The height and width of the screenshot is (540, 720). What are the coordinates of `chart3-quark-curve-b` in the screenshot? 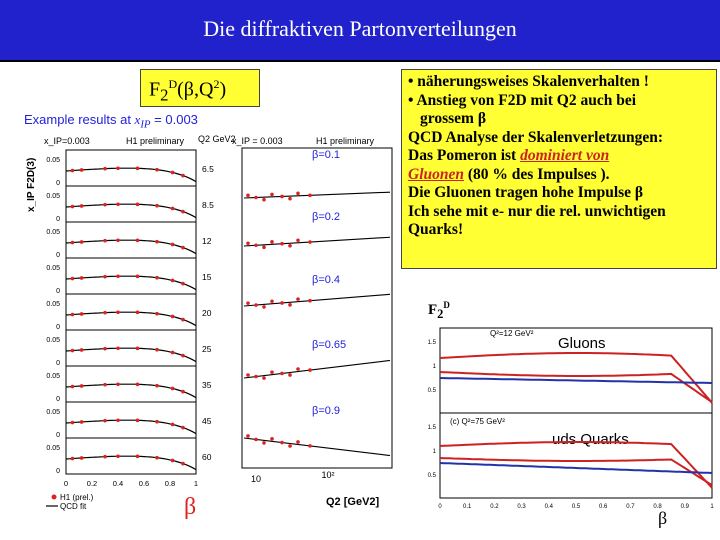 It's located at (576, 468).